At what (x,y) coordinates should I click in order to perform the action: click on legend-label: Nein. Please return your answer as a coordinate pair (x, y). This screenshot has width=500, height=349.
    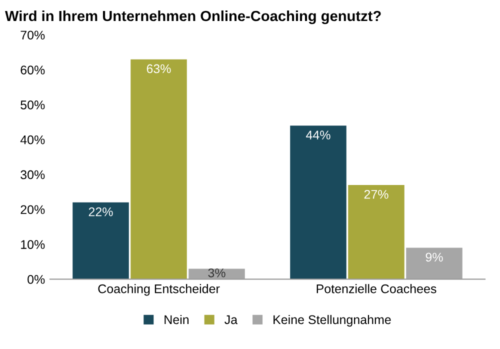
    Looking at the image, I should click on (176, 319).